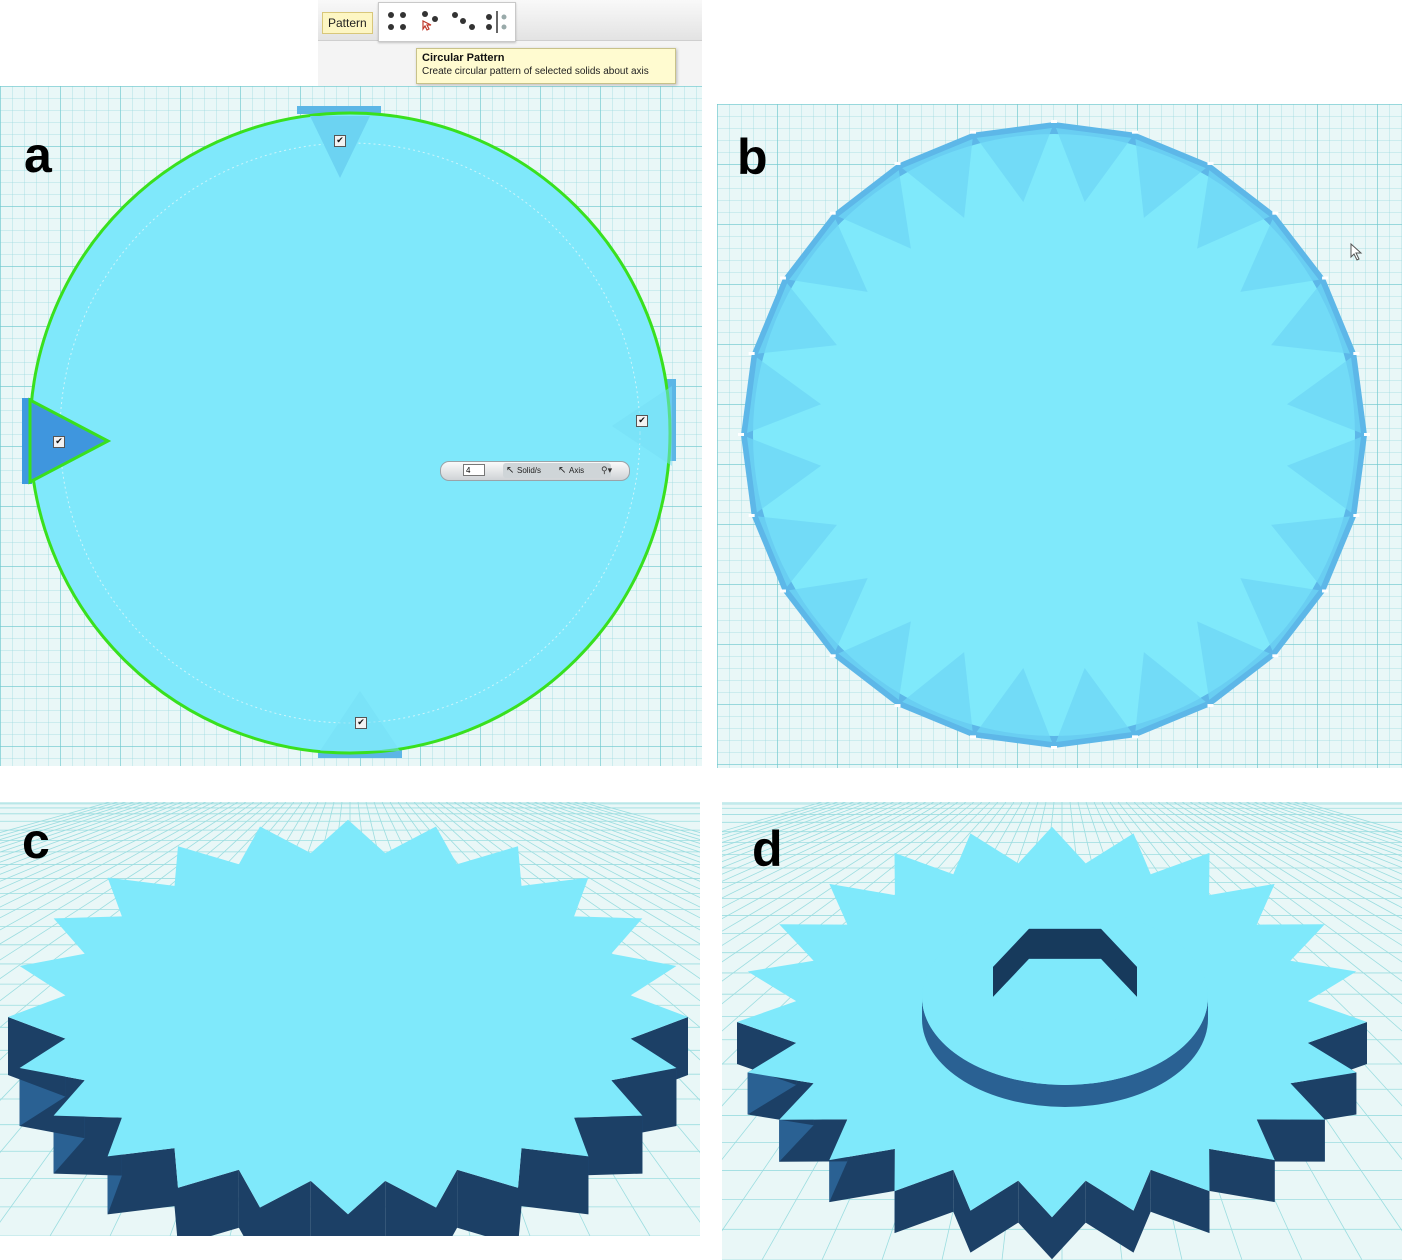 This screenshot has height=1260, width=1402. Describe the element at coordinates (36, 841) in the screenshot. I see `panel-c-label: c` at that location.